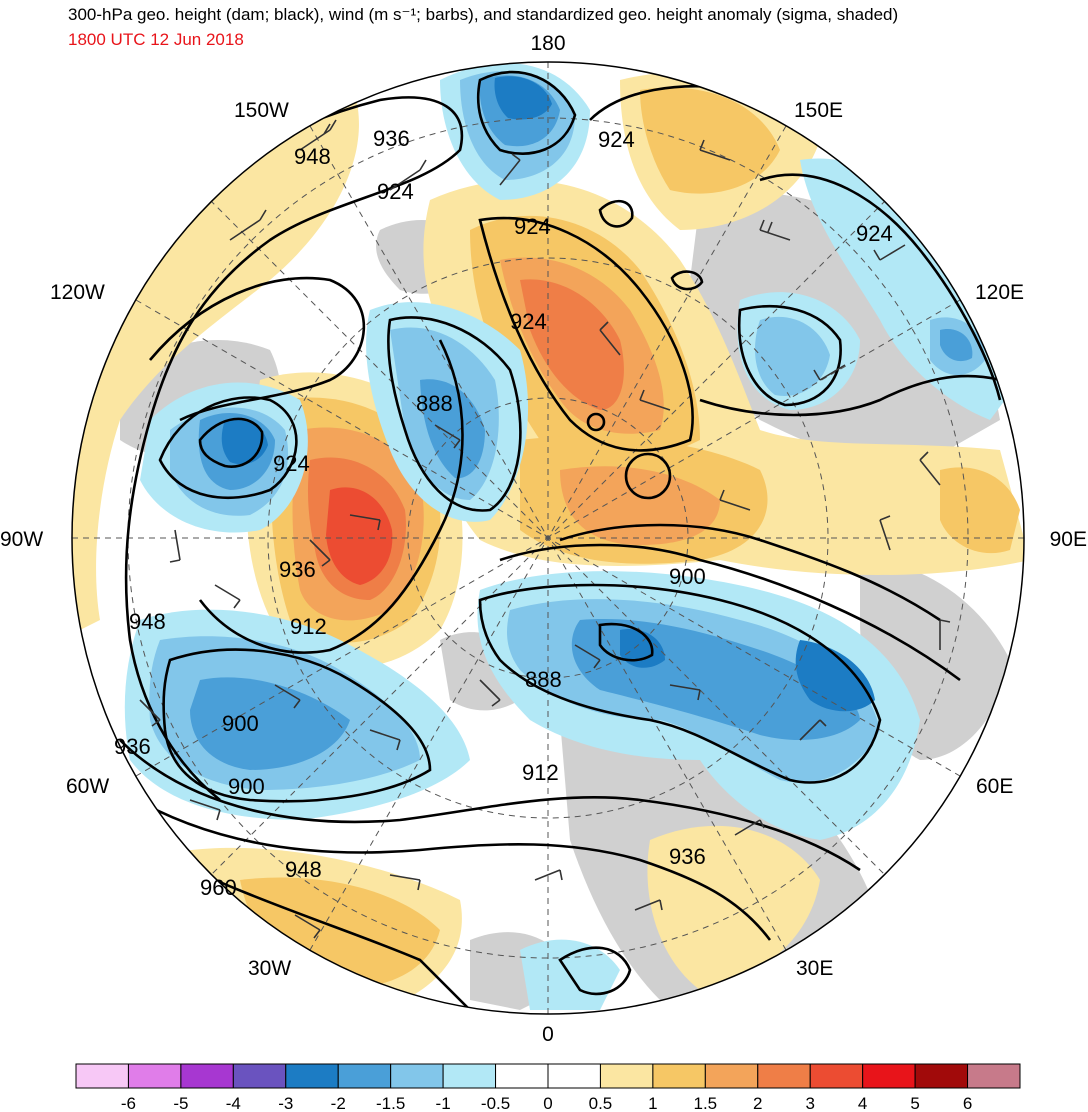 Image resolution: width=1088 pixels, height=1112 pixels. I want to click on lon-label-150e: 150E, so click(818, 110).